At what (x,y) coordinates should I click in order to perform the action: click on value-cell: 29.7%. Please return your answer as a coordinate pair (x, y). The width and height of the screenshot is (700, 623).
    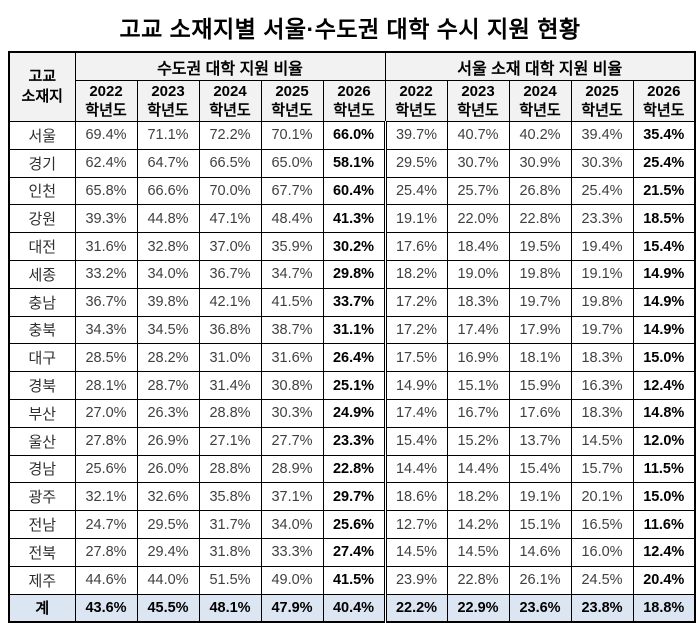
    Looking at the image, I should click on (354, 497).